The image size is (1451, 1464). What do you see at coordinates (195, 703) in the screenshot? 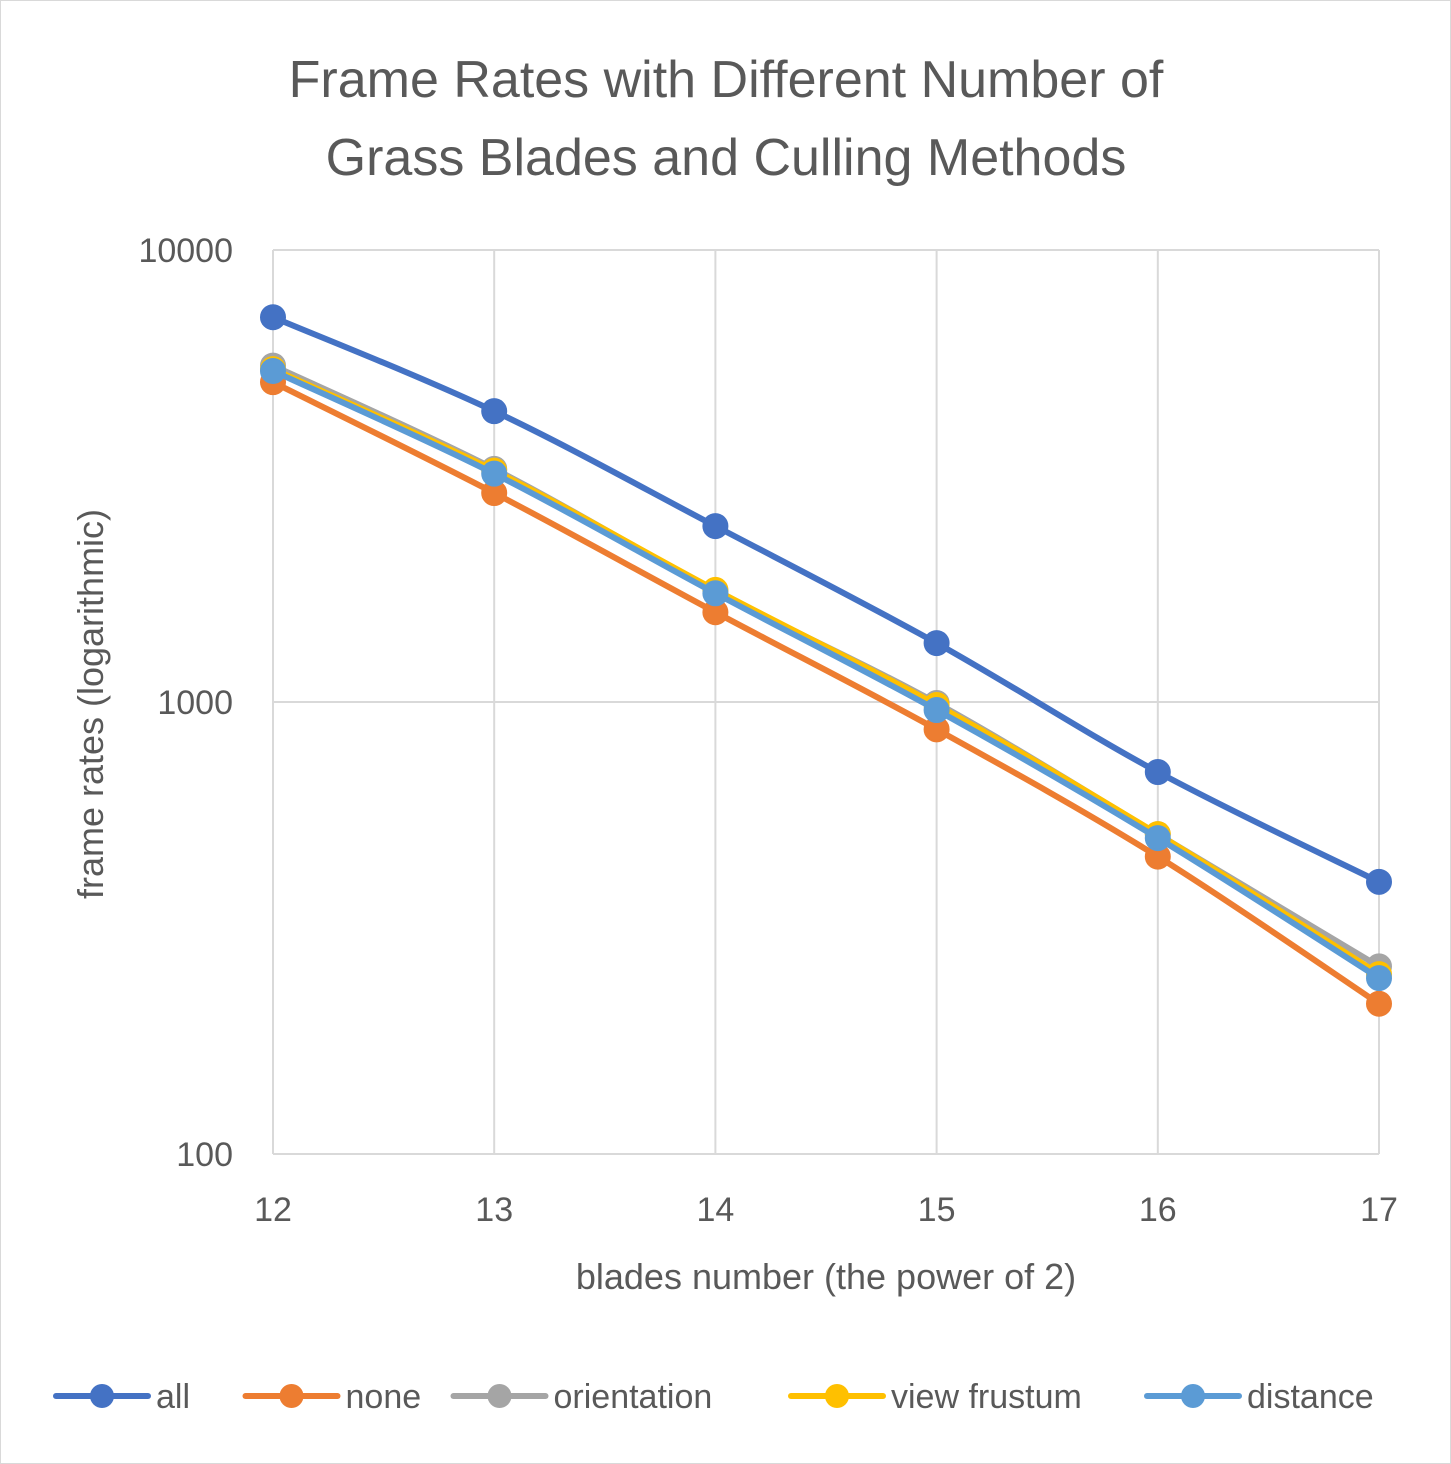
I see `y-tick-label: 1000` at bounding box center [195, 703].